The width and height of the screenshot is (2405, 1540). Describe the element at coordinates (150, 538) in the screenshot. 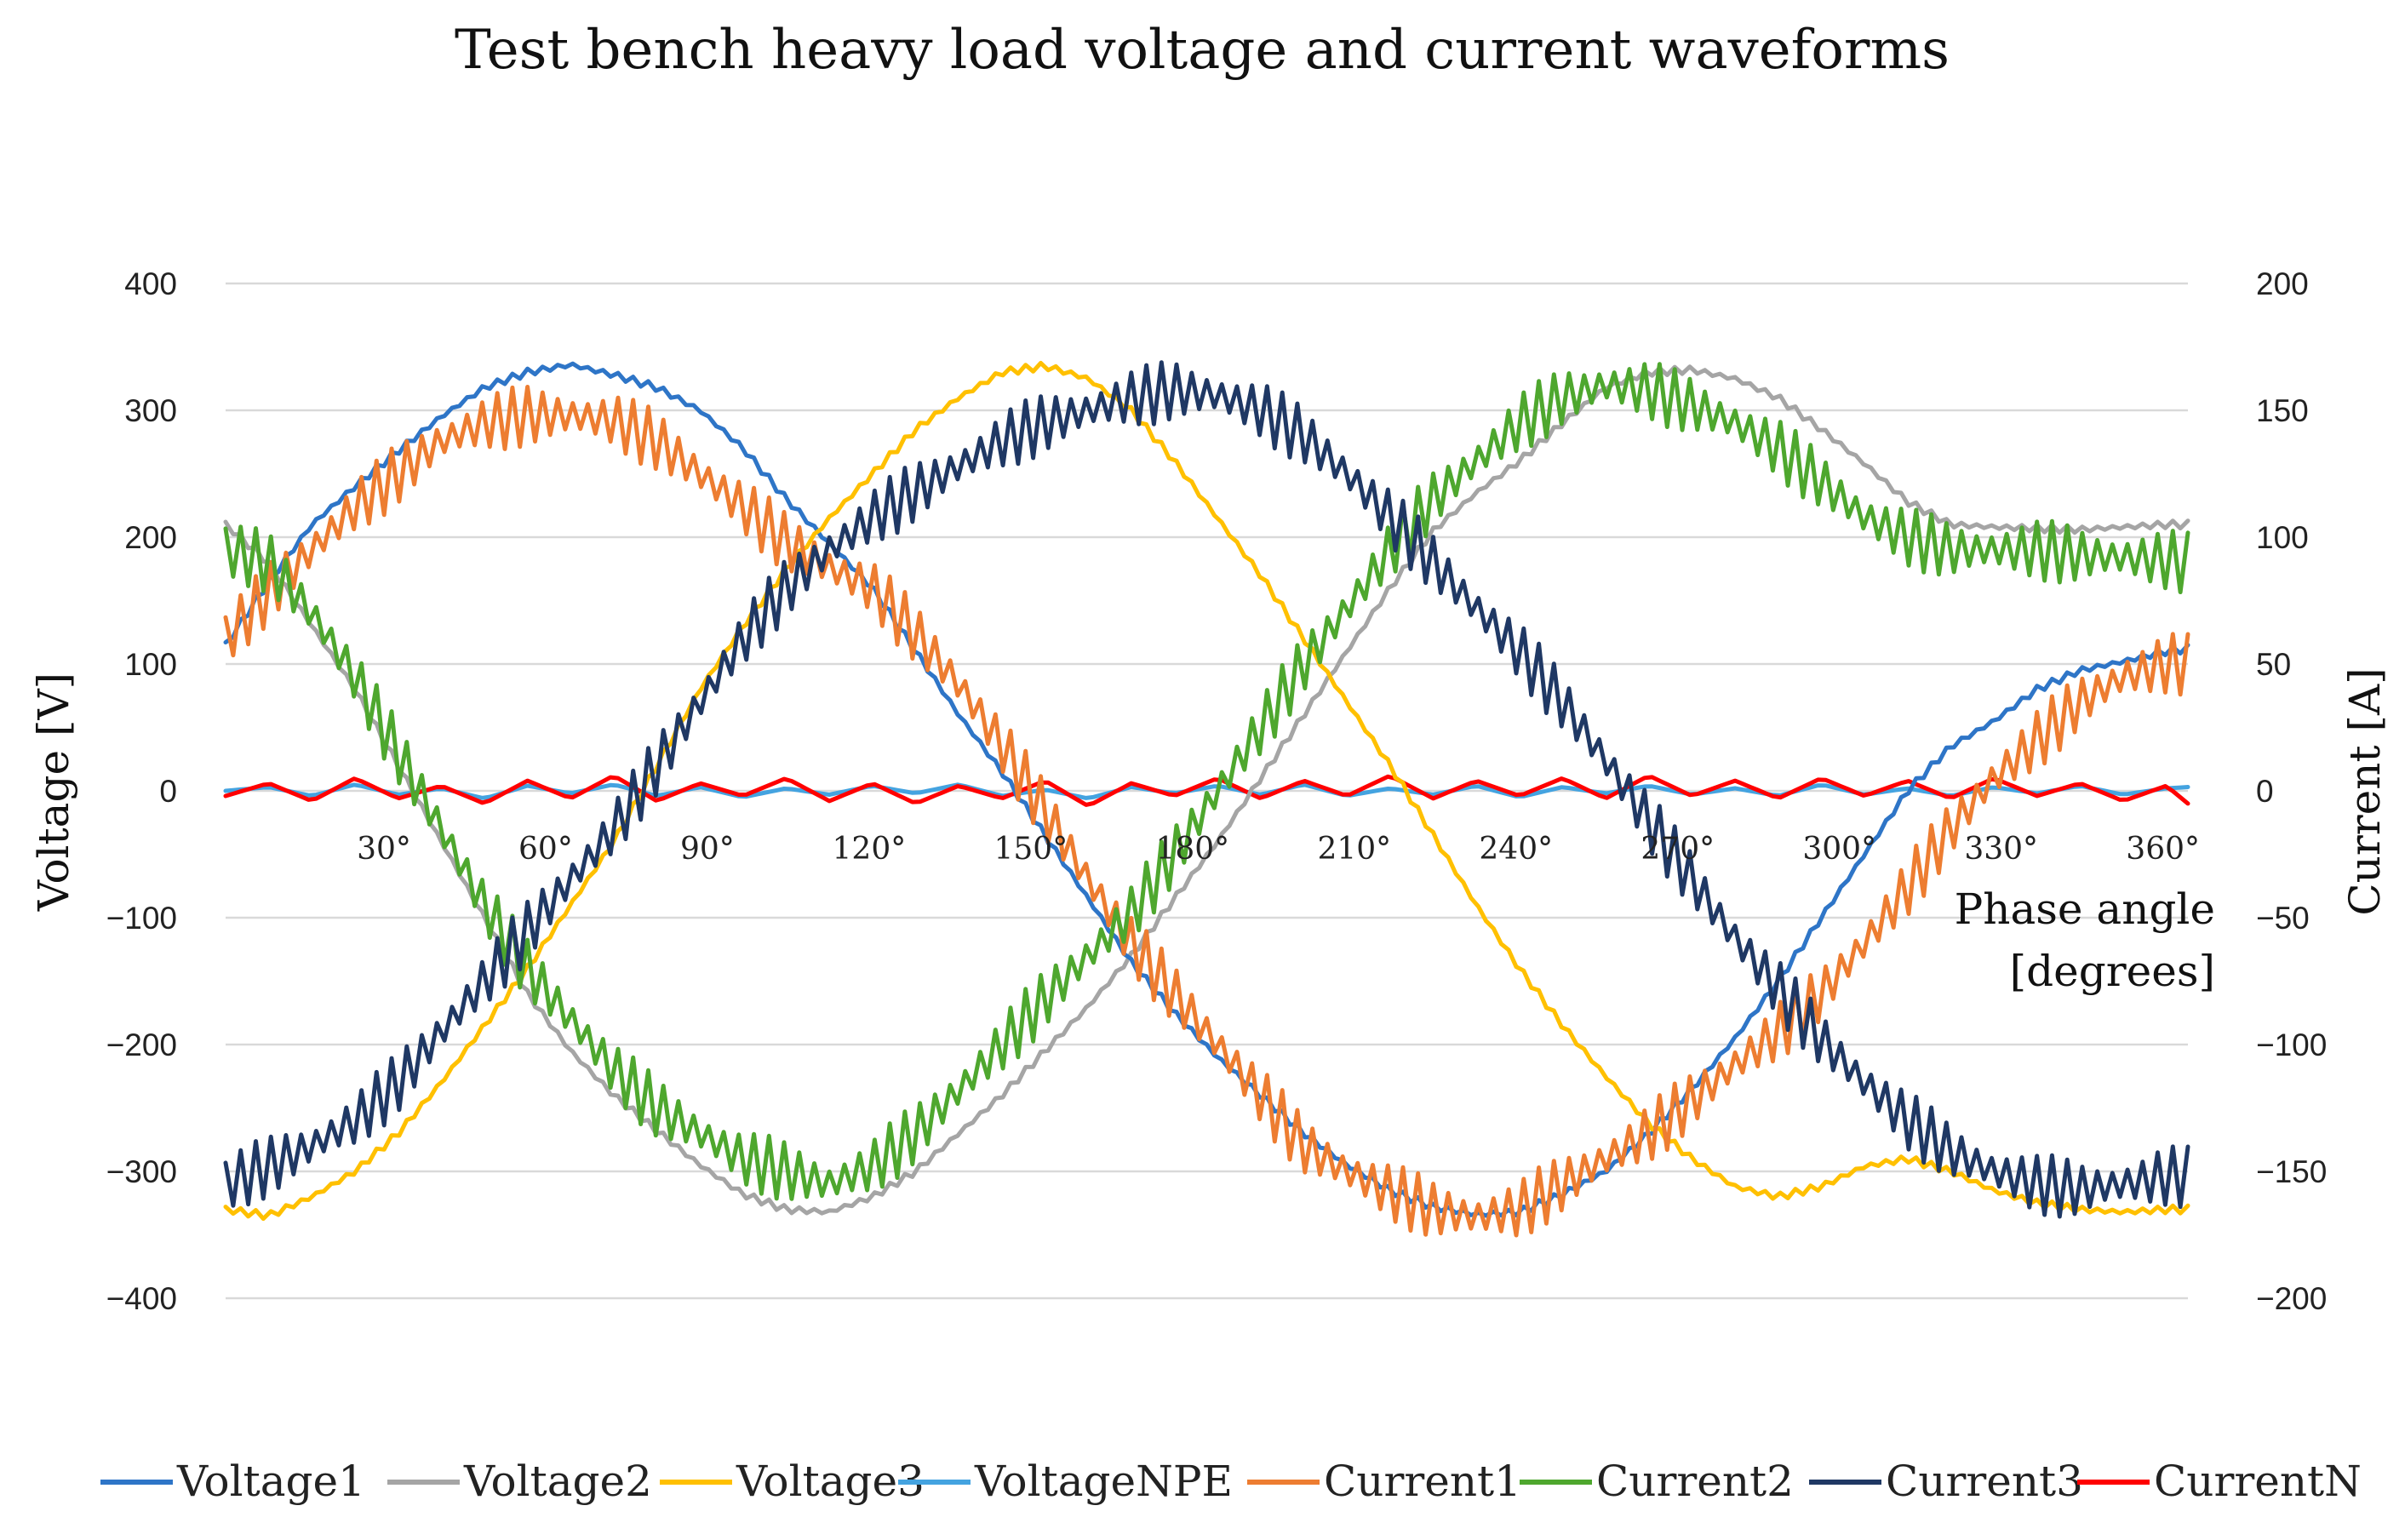

I see `y-tick-label-left: 200` at that location.